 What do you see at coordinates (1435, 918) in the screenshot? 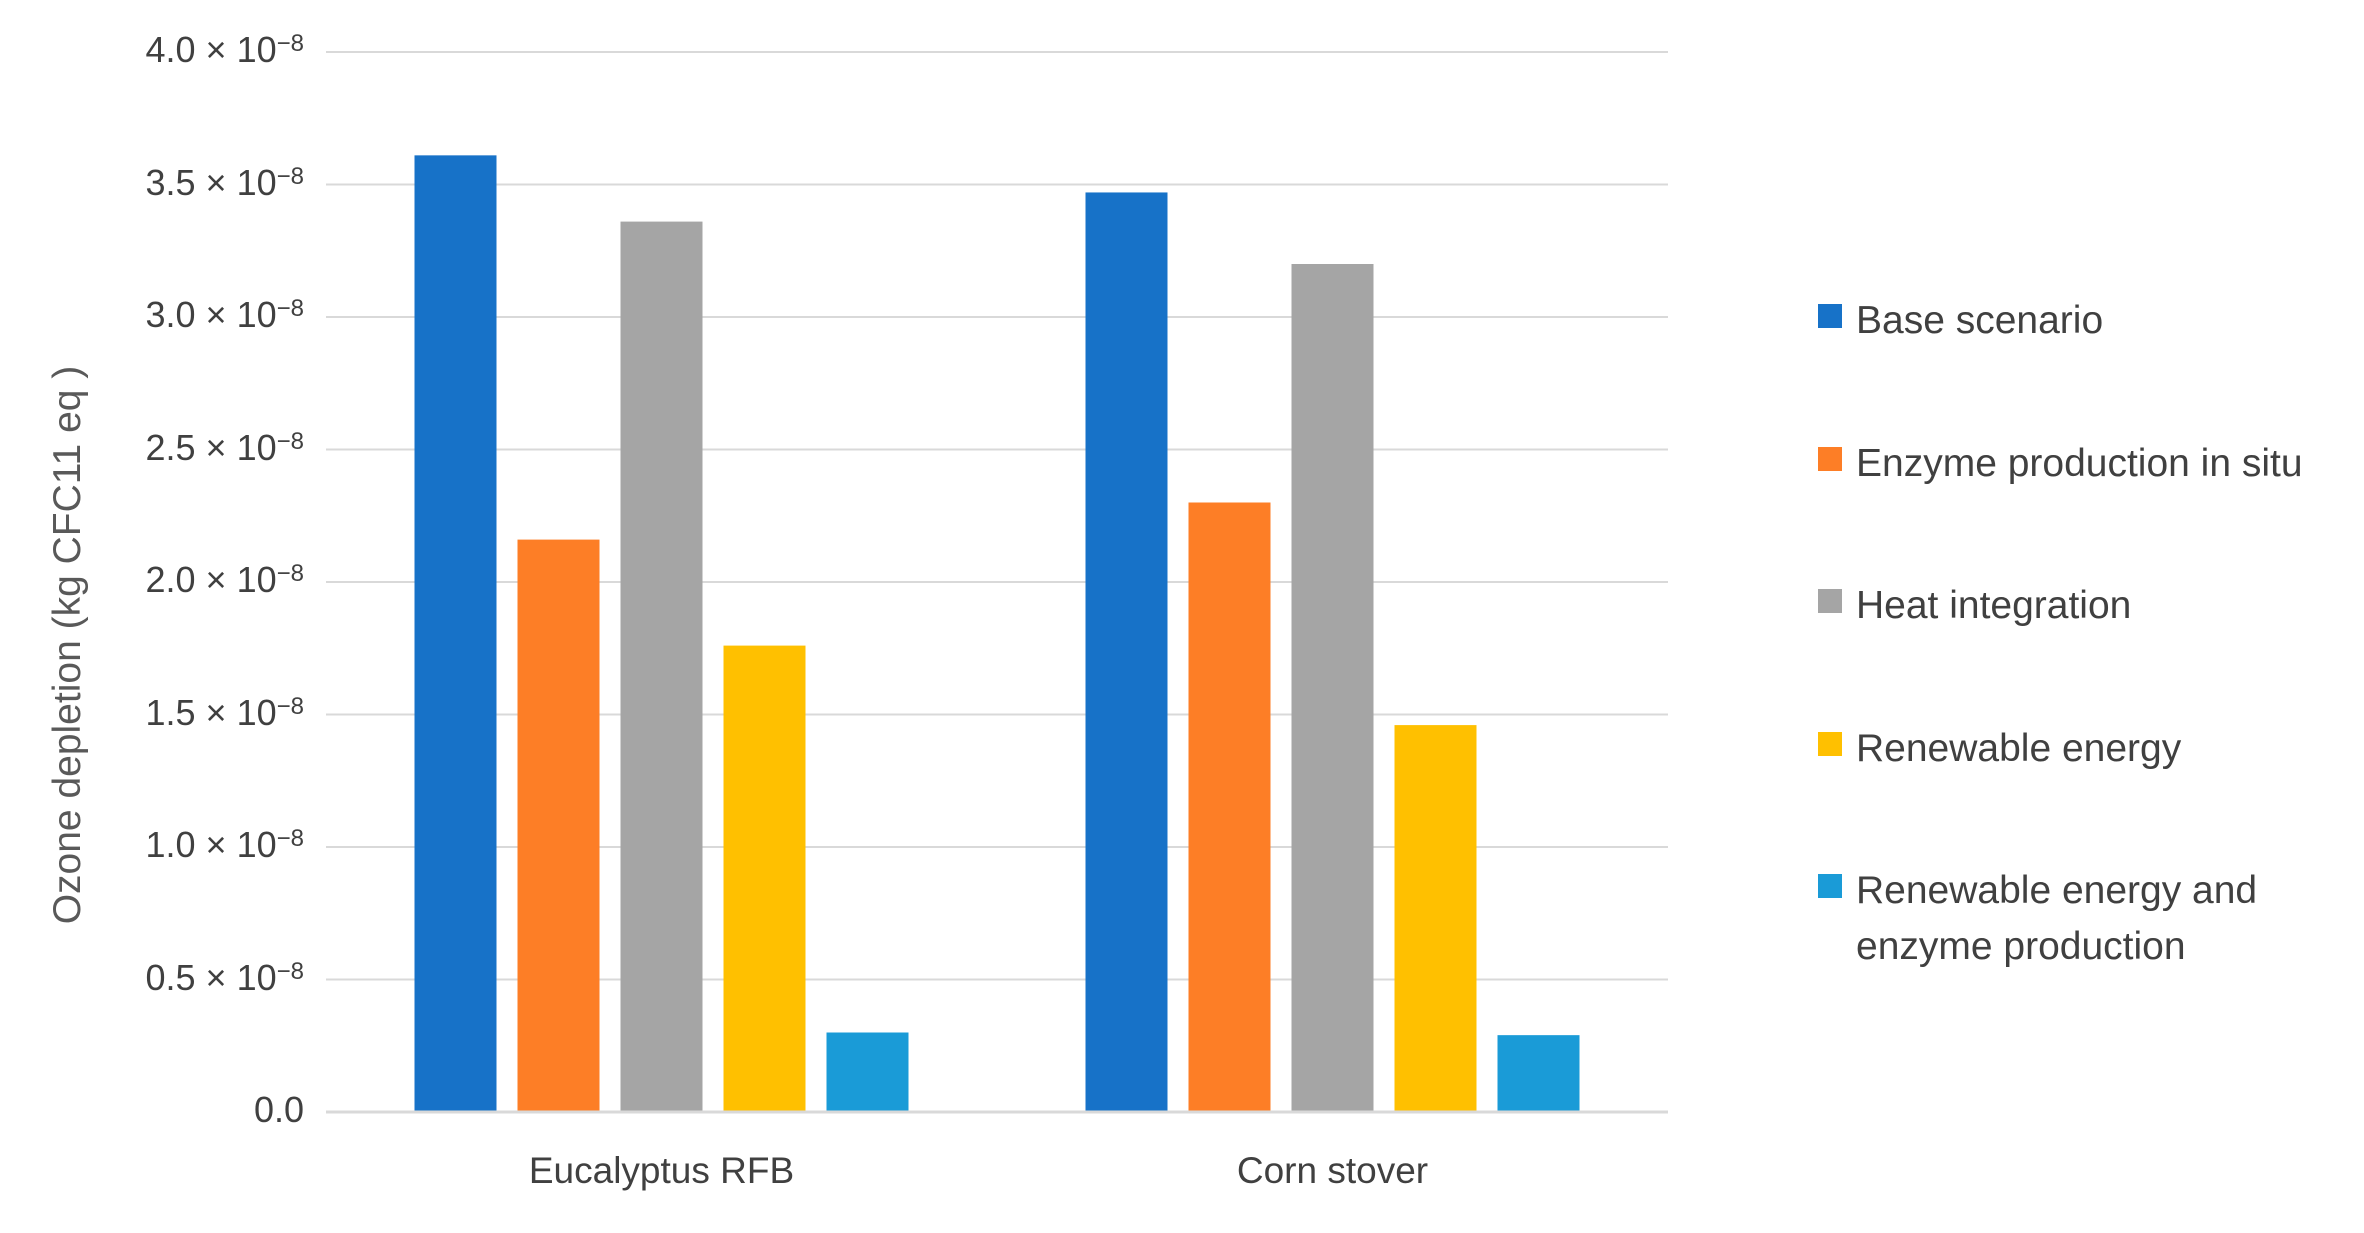
I see `bar-renewable-energy-corn-stover` at bounding box center [1435, 918].